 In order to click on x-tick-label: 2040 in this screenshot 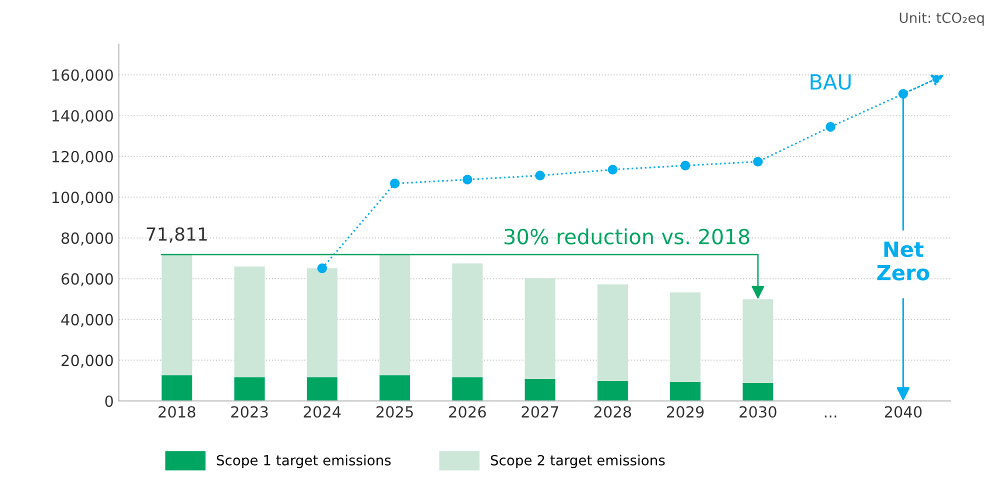, I will do `click(903, 412)`.